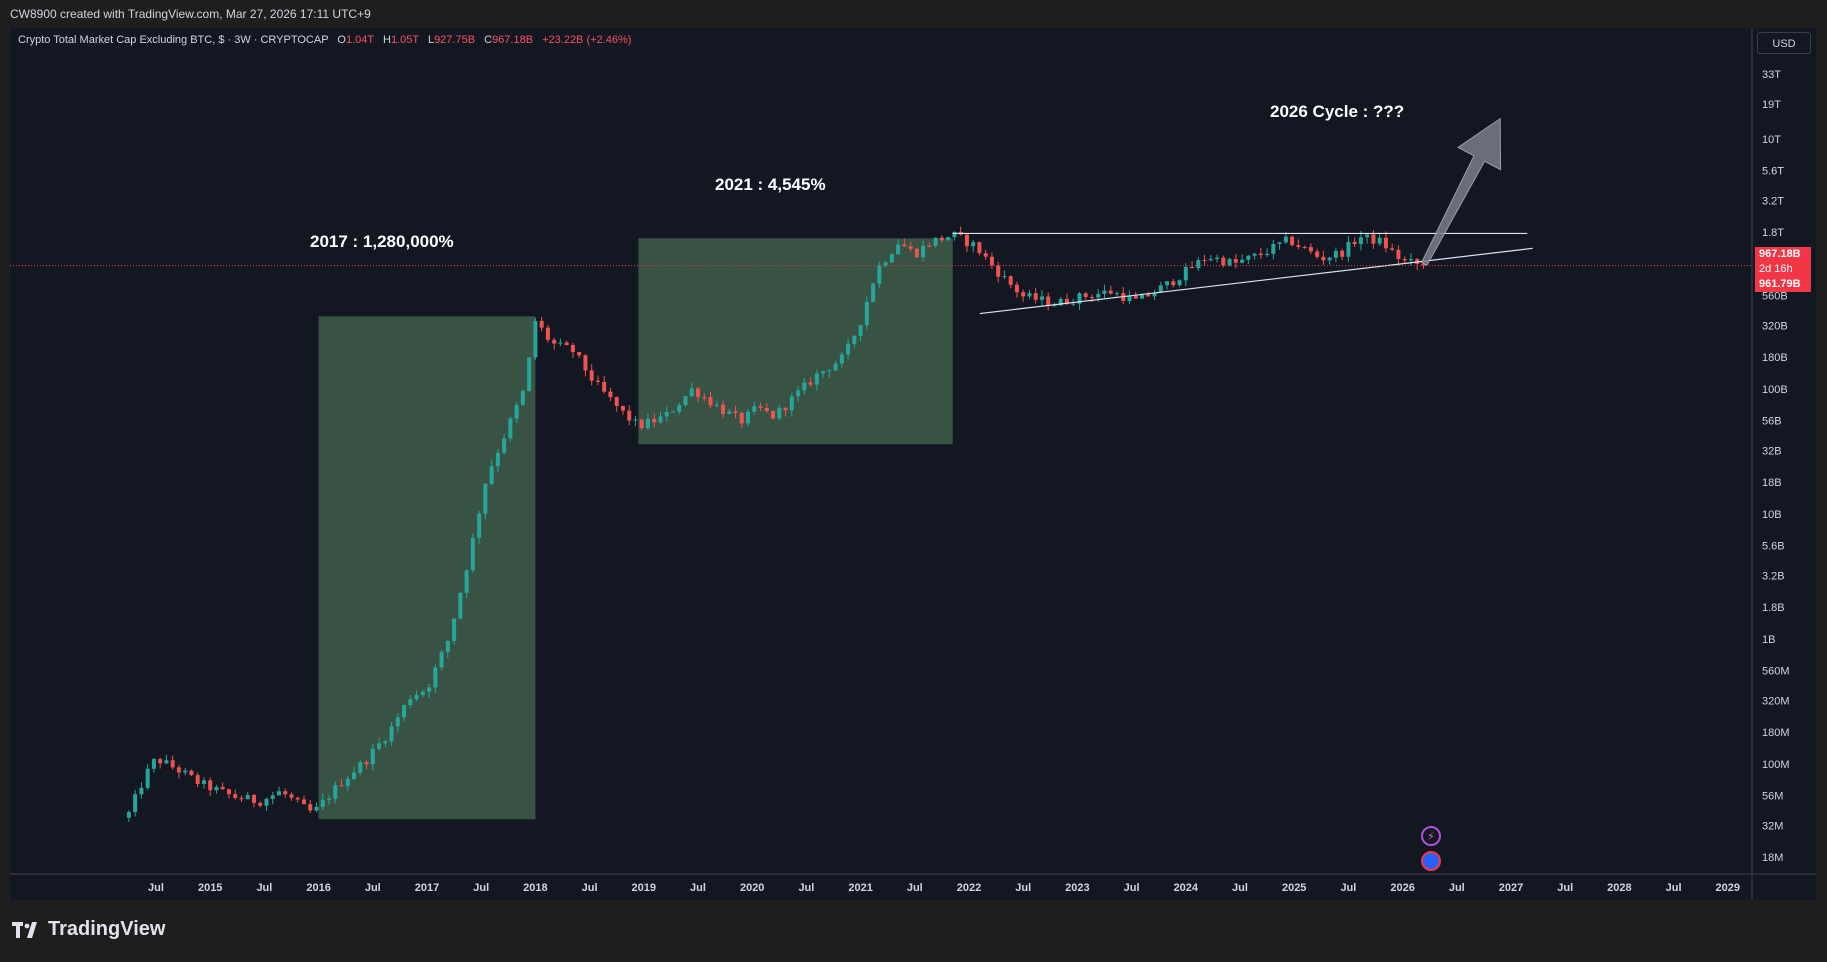  I want to click on lightning-event-icon: ⚡, so click(1431, 836).